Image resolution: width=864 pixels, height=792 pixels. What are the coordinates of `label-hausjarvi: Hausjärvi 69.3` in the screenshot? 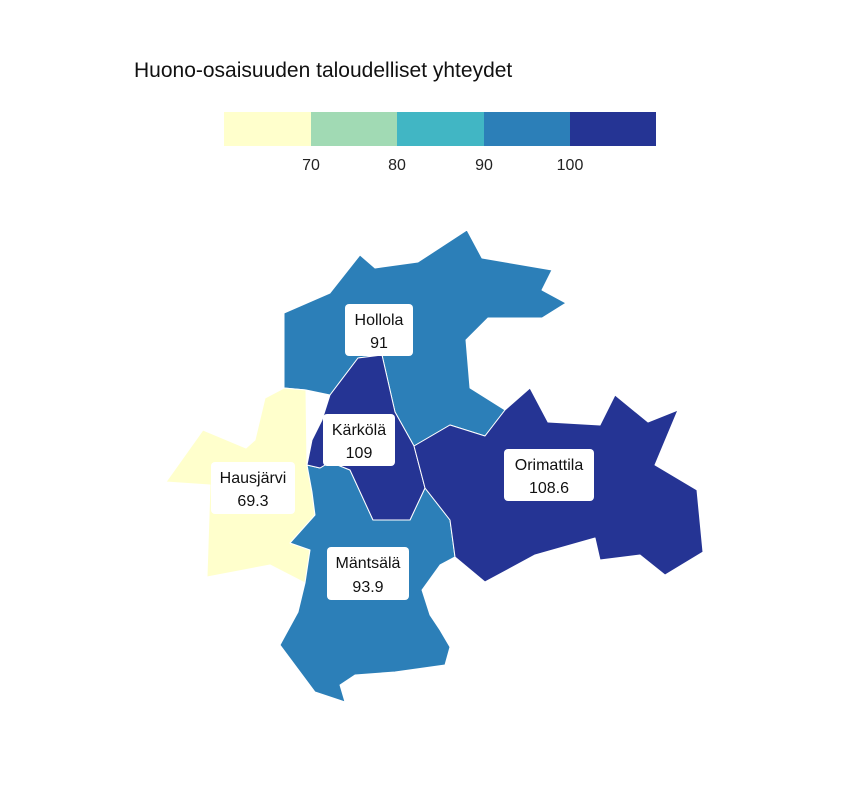 It's located at (253, 488).